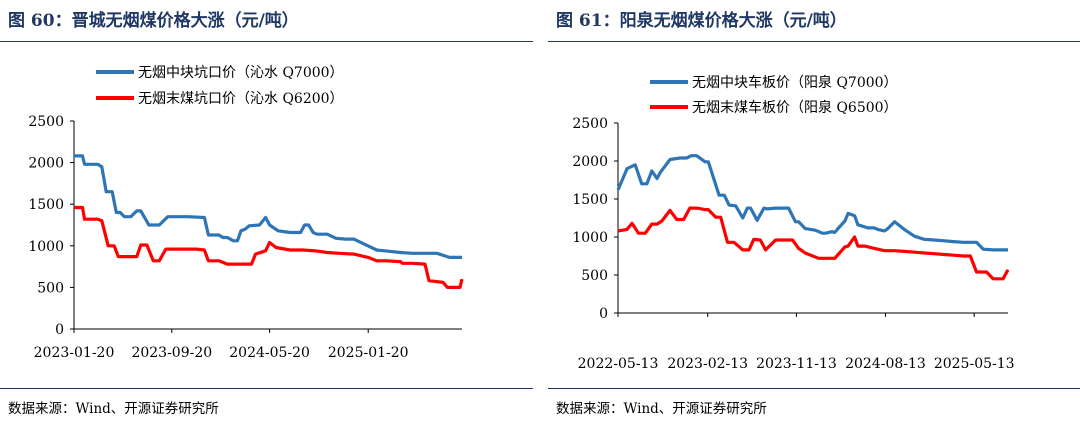 Image resolution: width=1080 pixels, height=423 pixels. What do you see at coordinates (795, 82) in the screenshot?
I see `legend-label: 无烟中块车板价（阳泉 Q7000）` at bounding box center [795, 82].